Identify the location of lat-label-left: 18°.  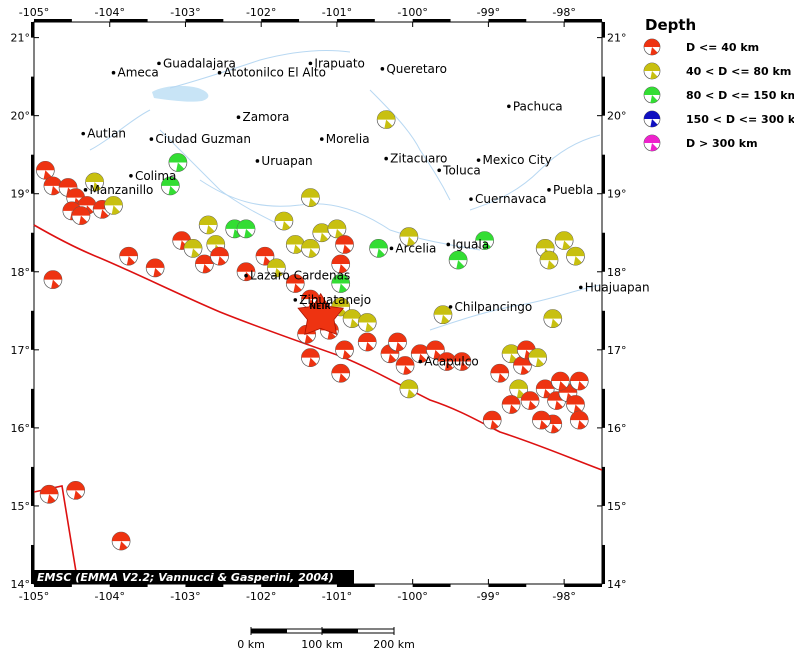
(21, 272).